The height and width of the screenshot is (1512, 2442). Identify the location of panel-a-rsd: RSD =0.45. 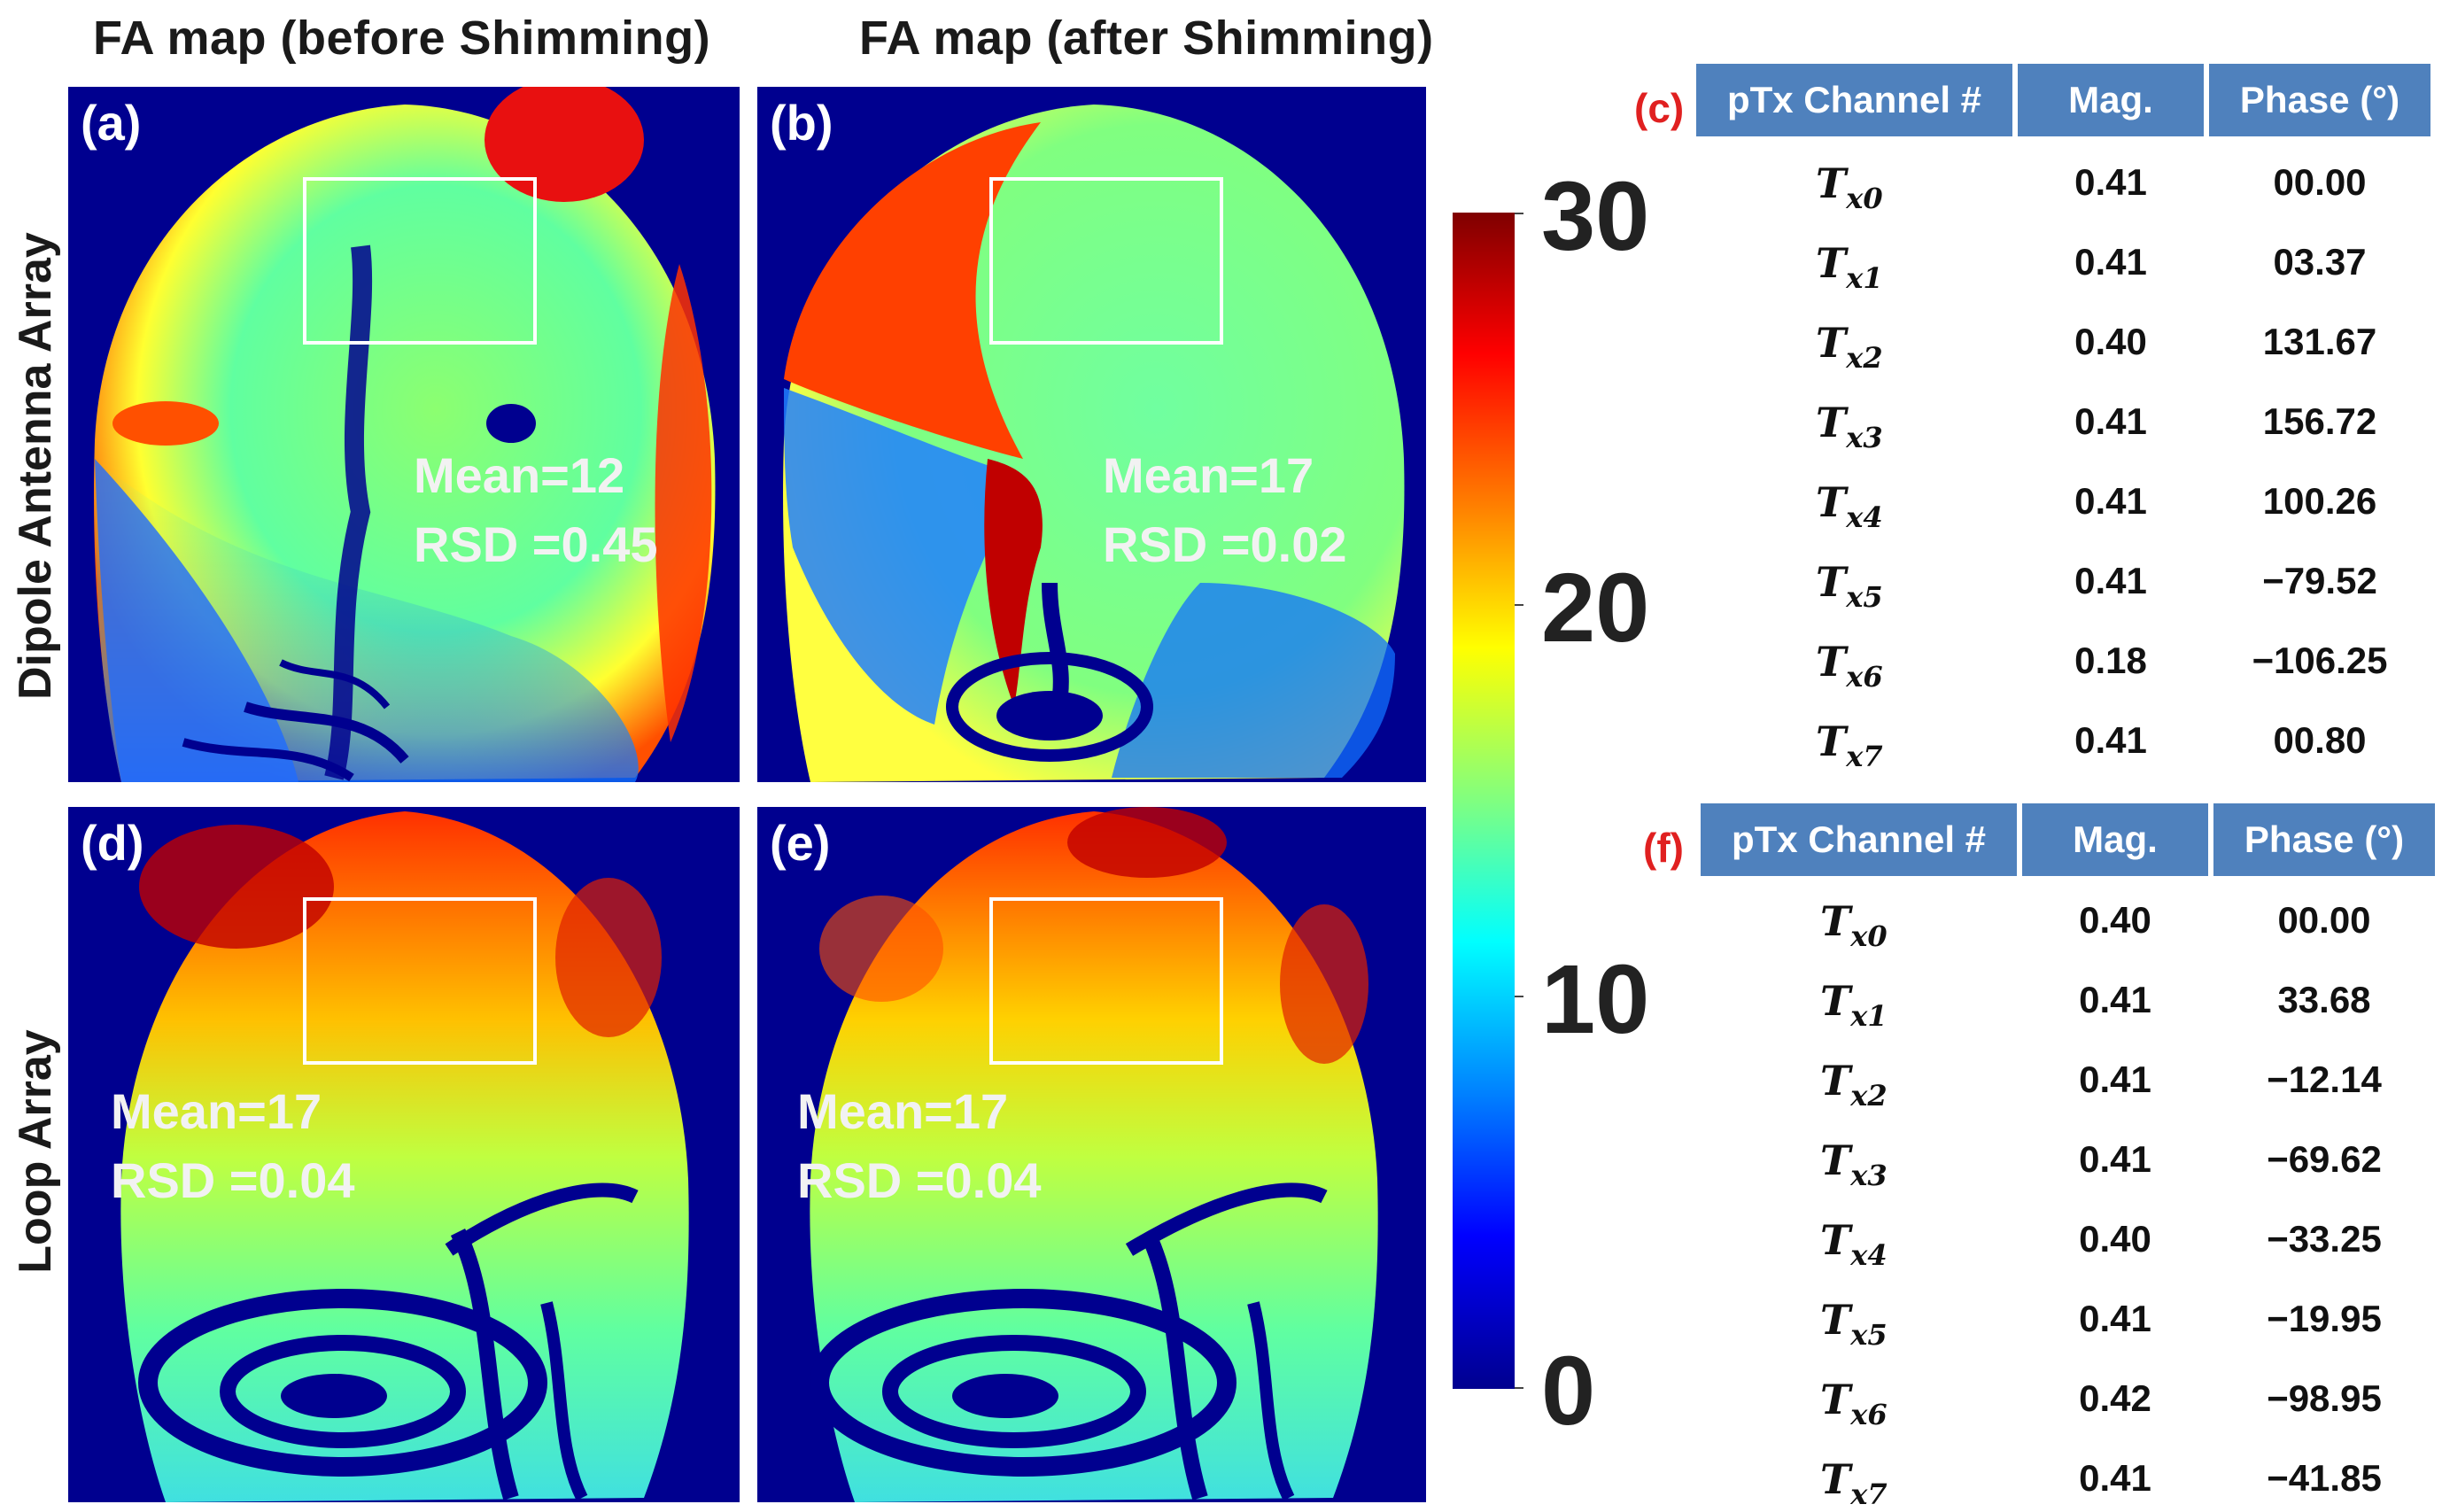
(536, 544).